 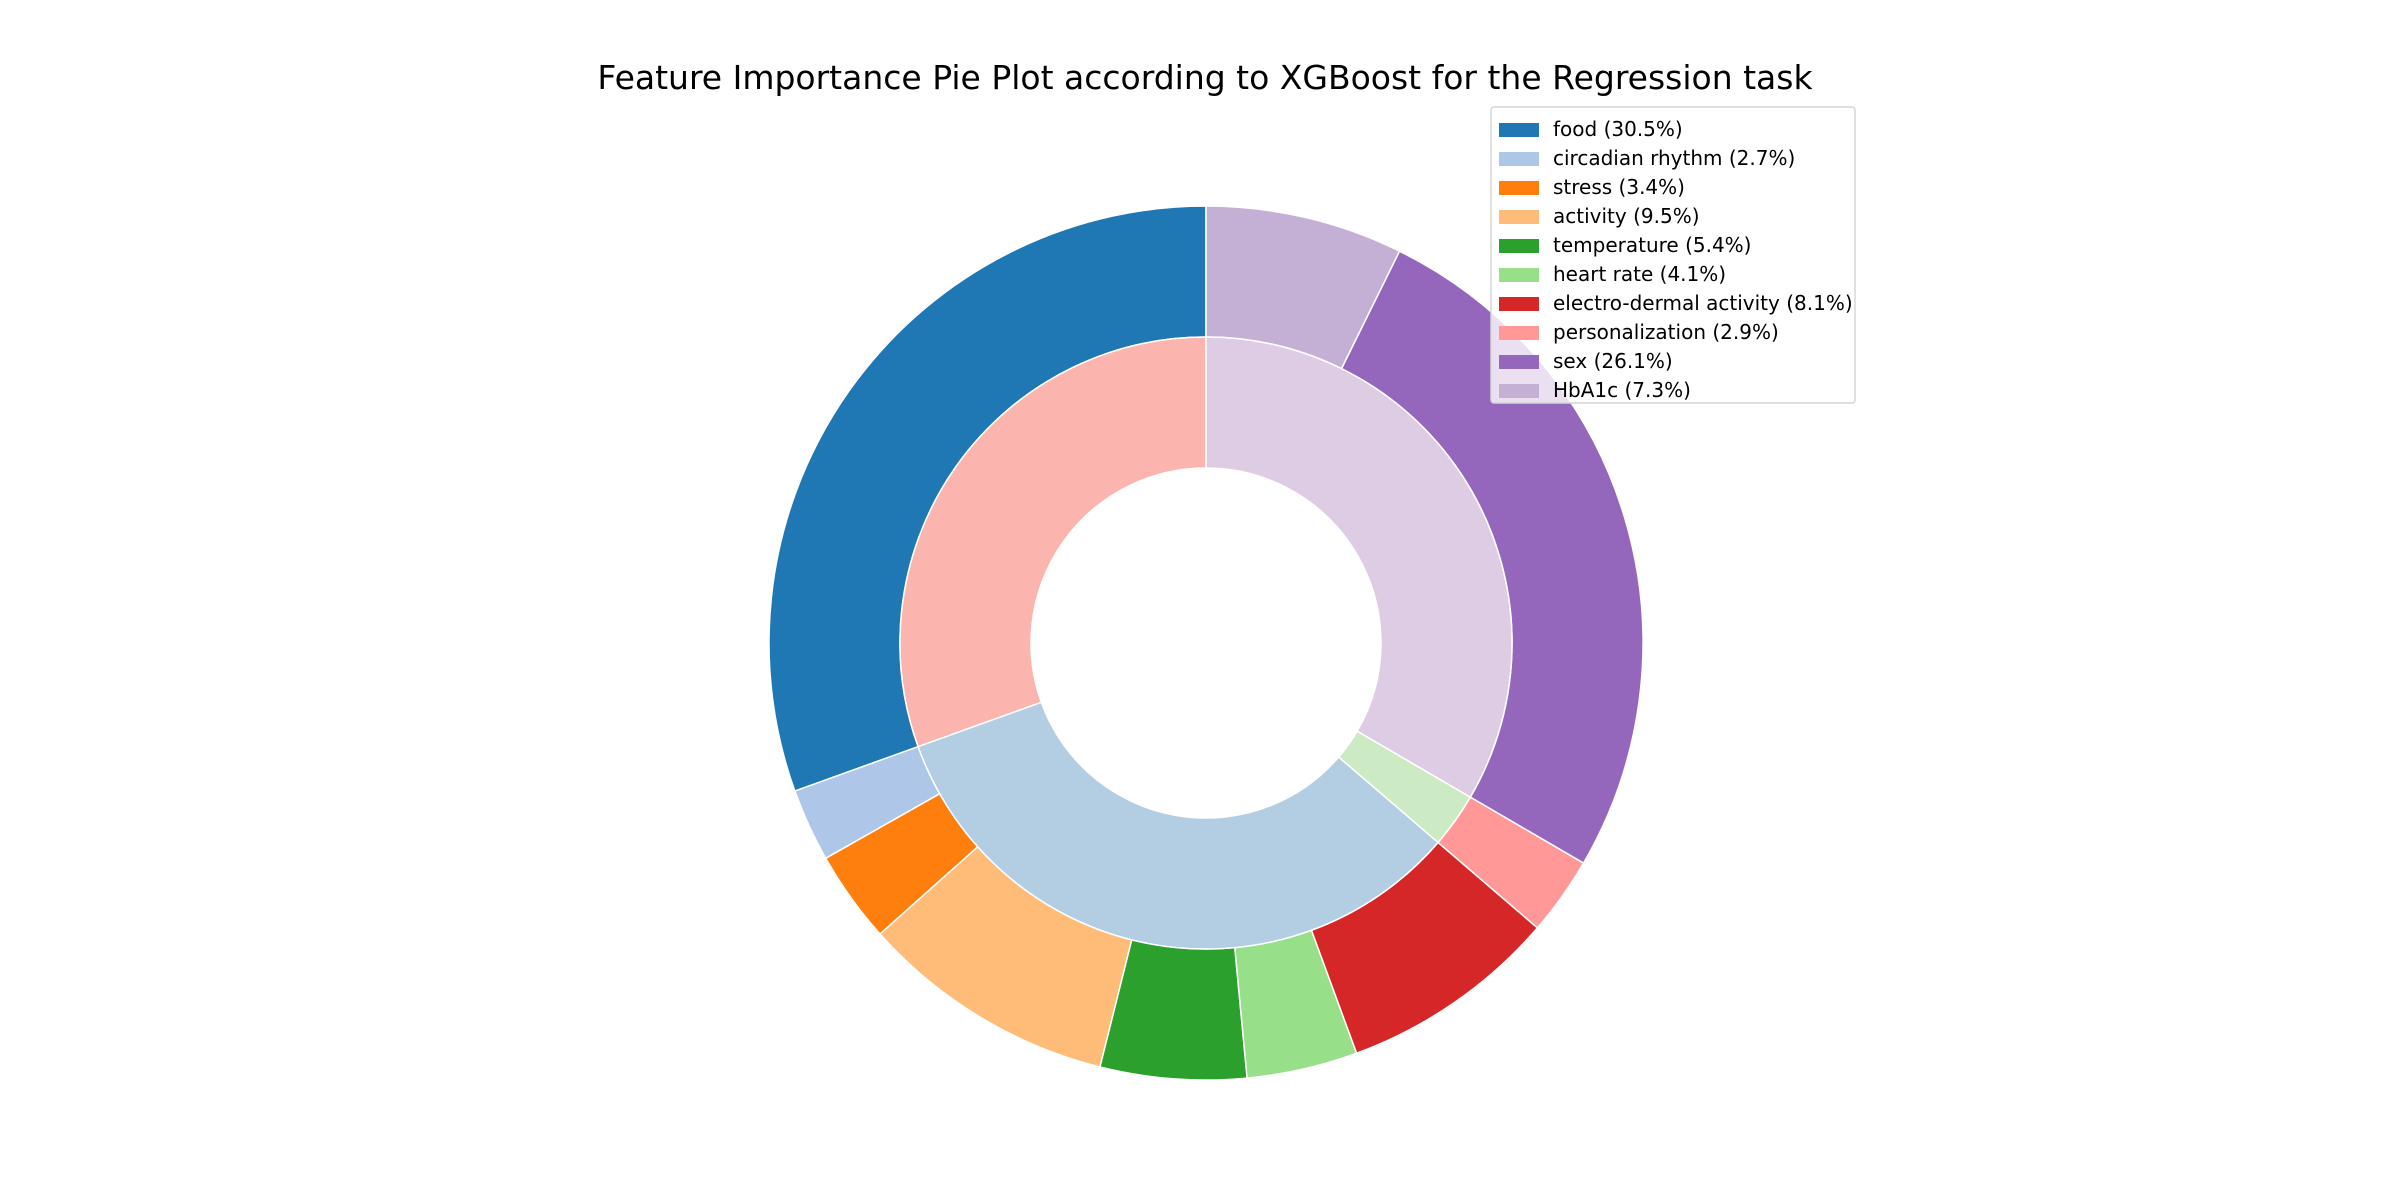 I want to click on legend-label-1: circadian rhythm (2.7%), so click(x=1674, y=158).